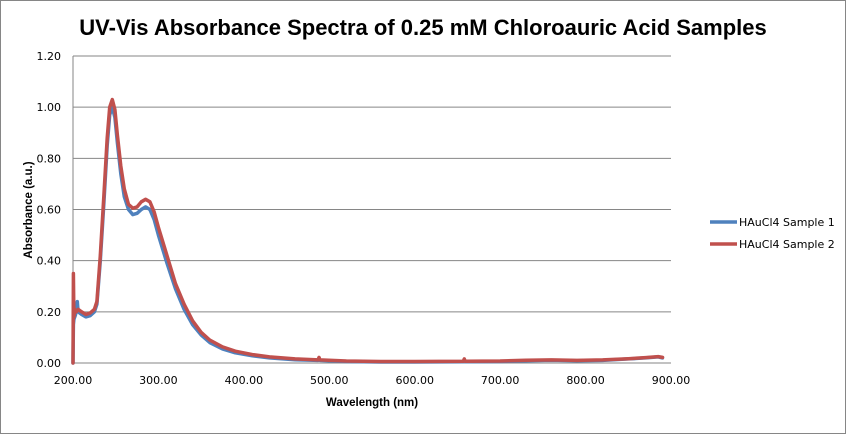 This screenshot has width=846, height=434. I want to click on y-axis-ticks: 0.00 0.20 0.40 0.60 0.80 1.00 1.20, so click(49, 210).